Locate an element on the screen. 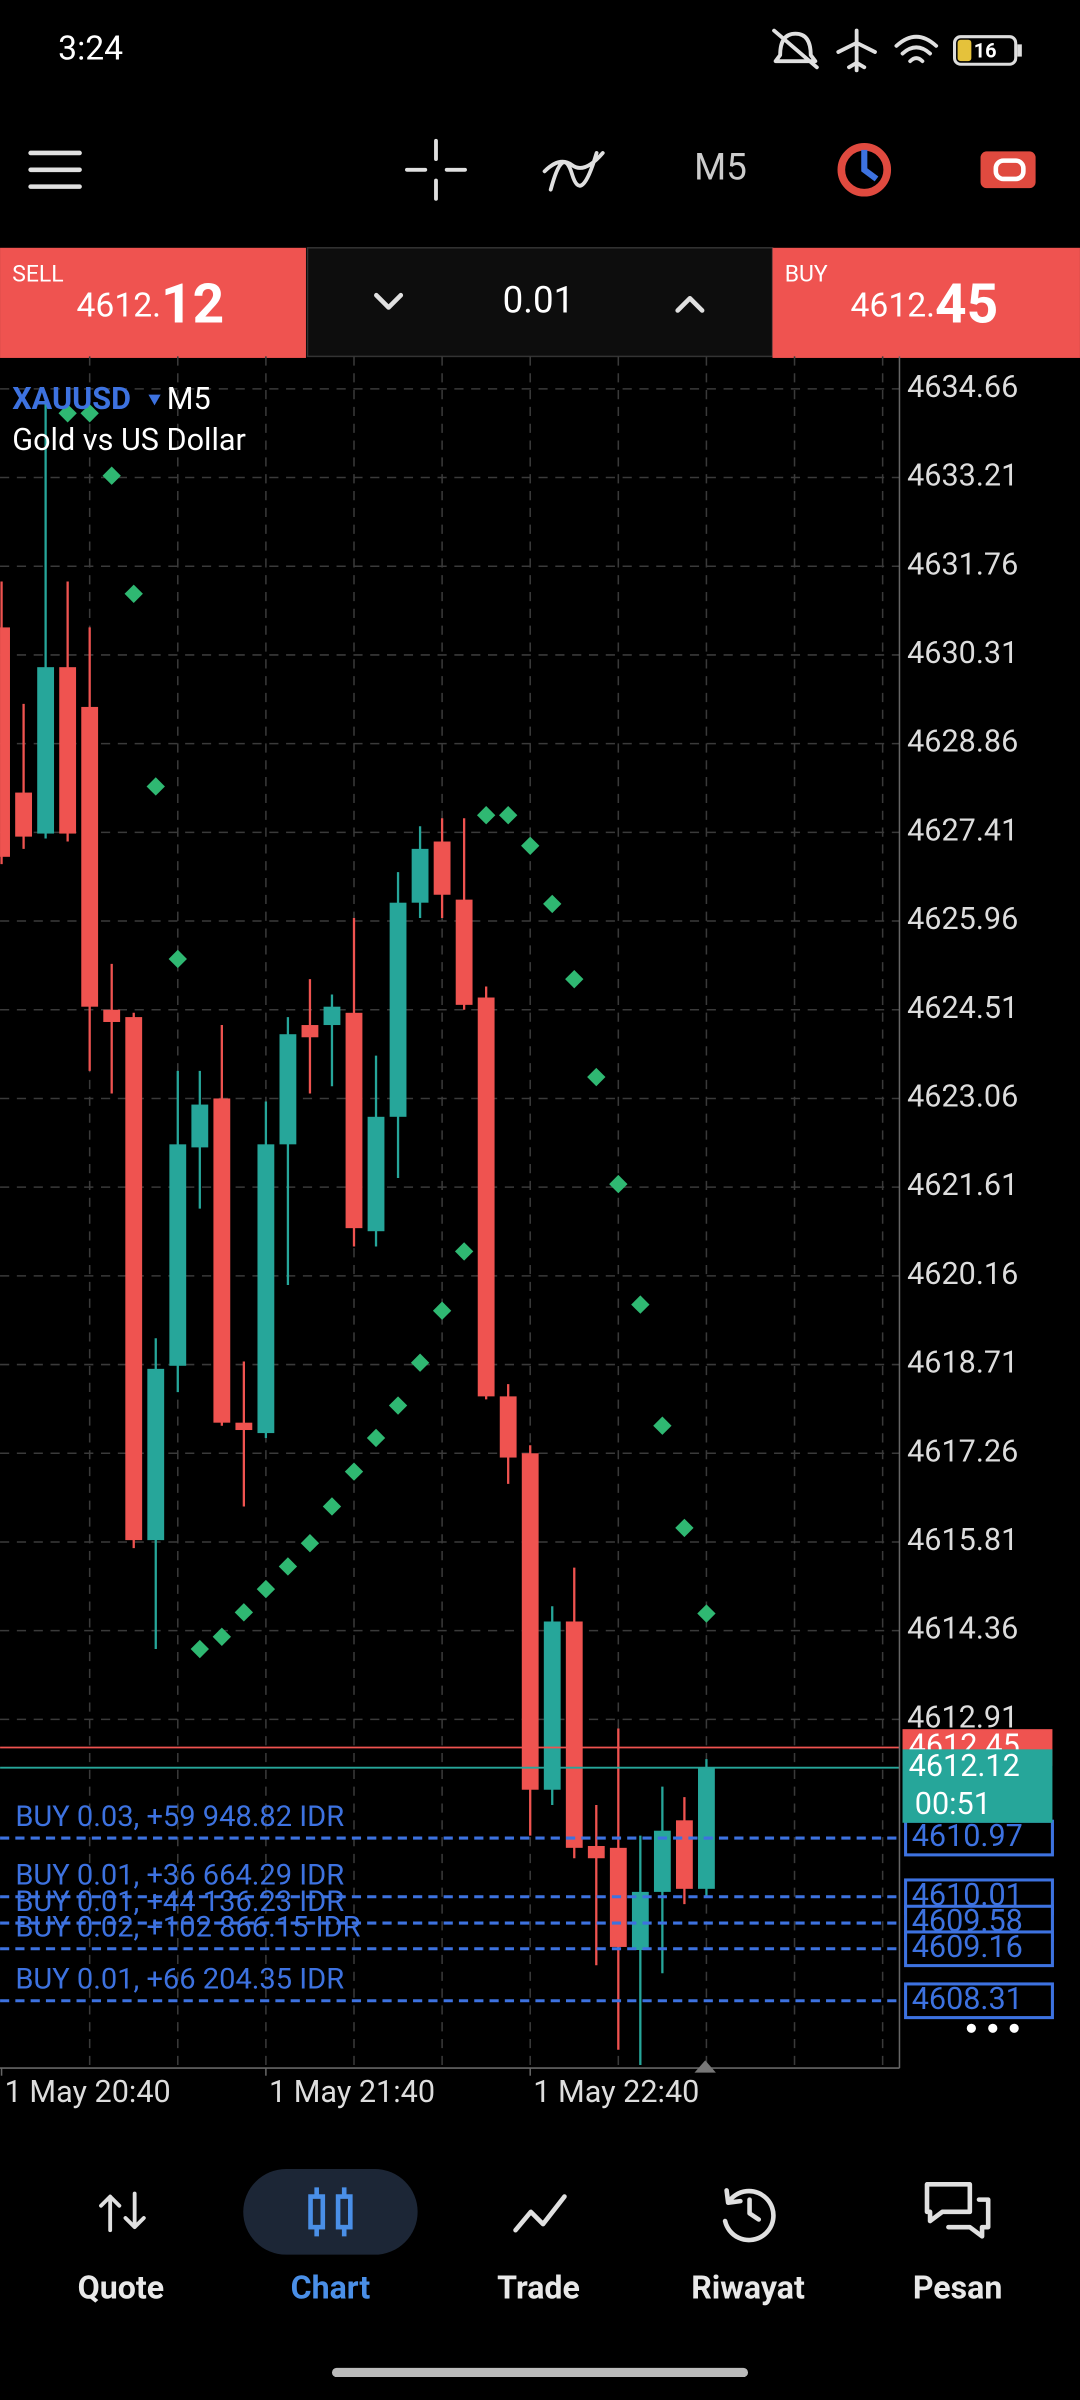 This screenshot has height=2400, width=1080. bid-price: 4612.12 is located at coordinates (964, 1766).